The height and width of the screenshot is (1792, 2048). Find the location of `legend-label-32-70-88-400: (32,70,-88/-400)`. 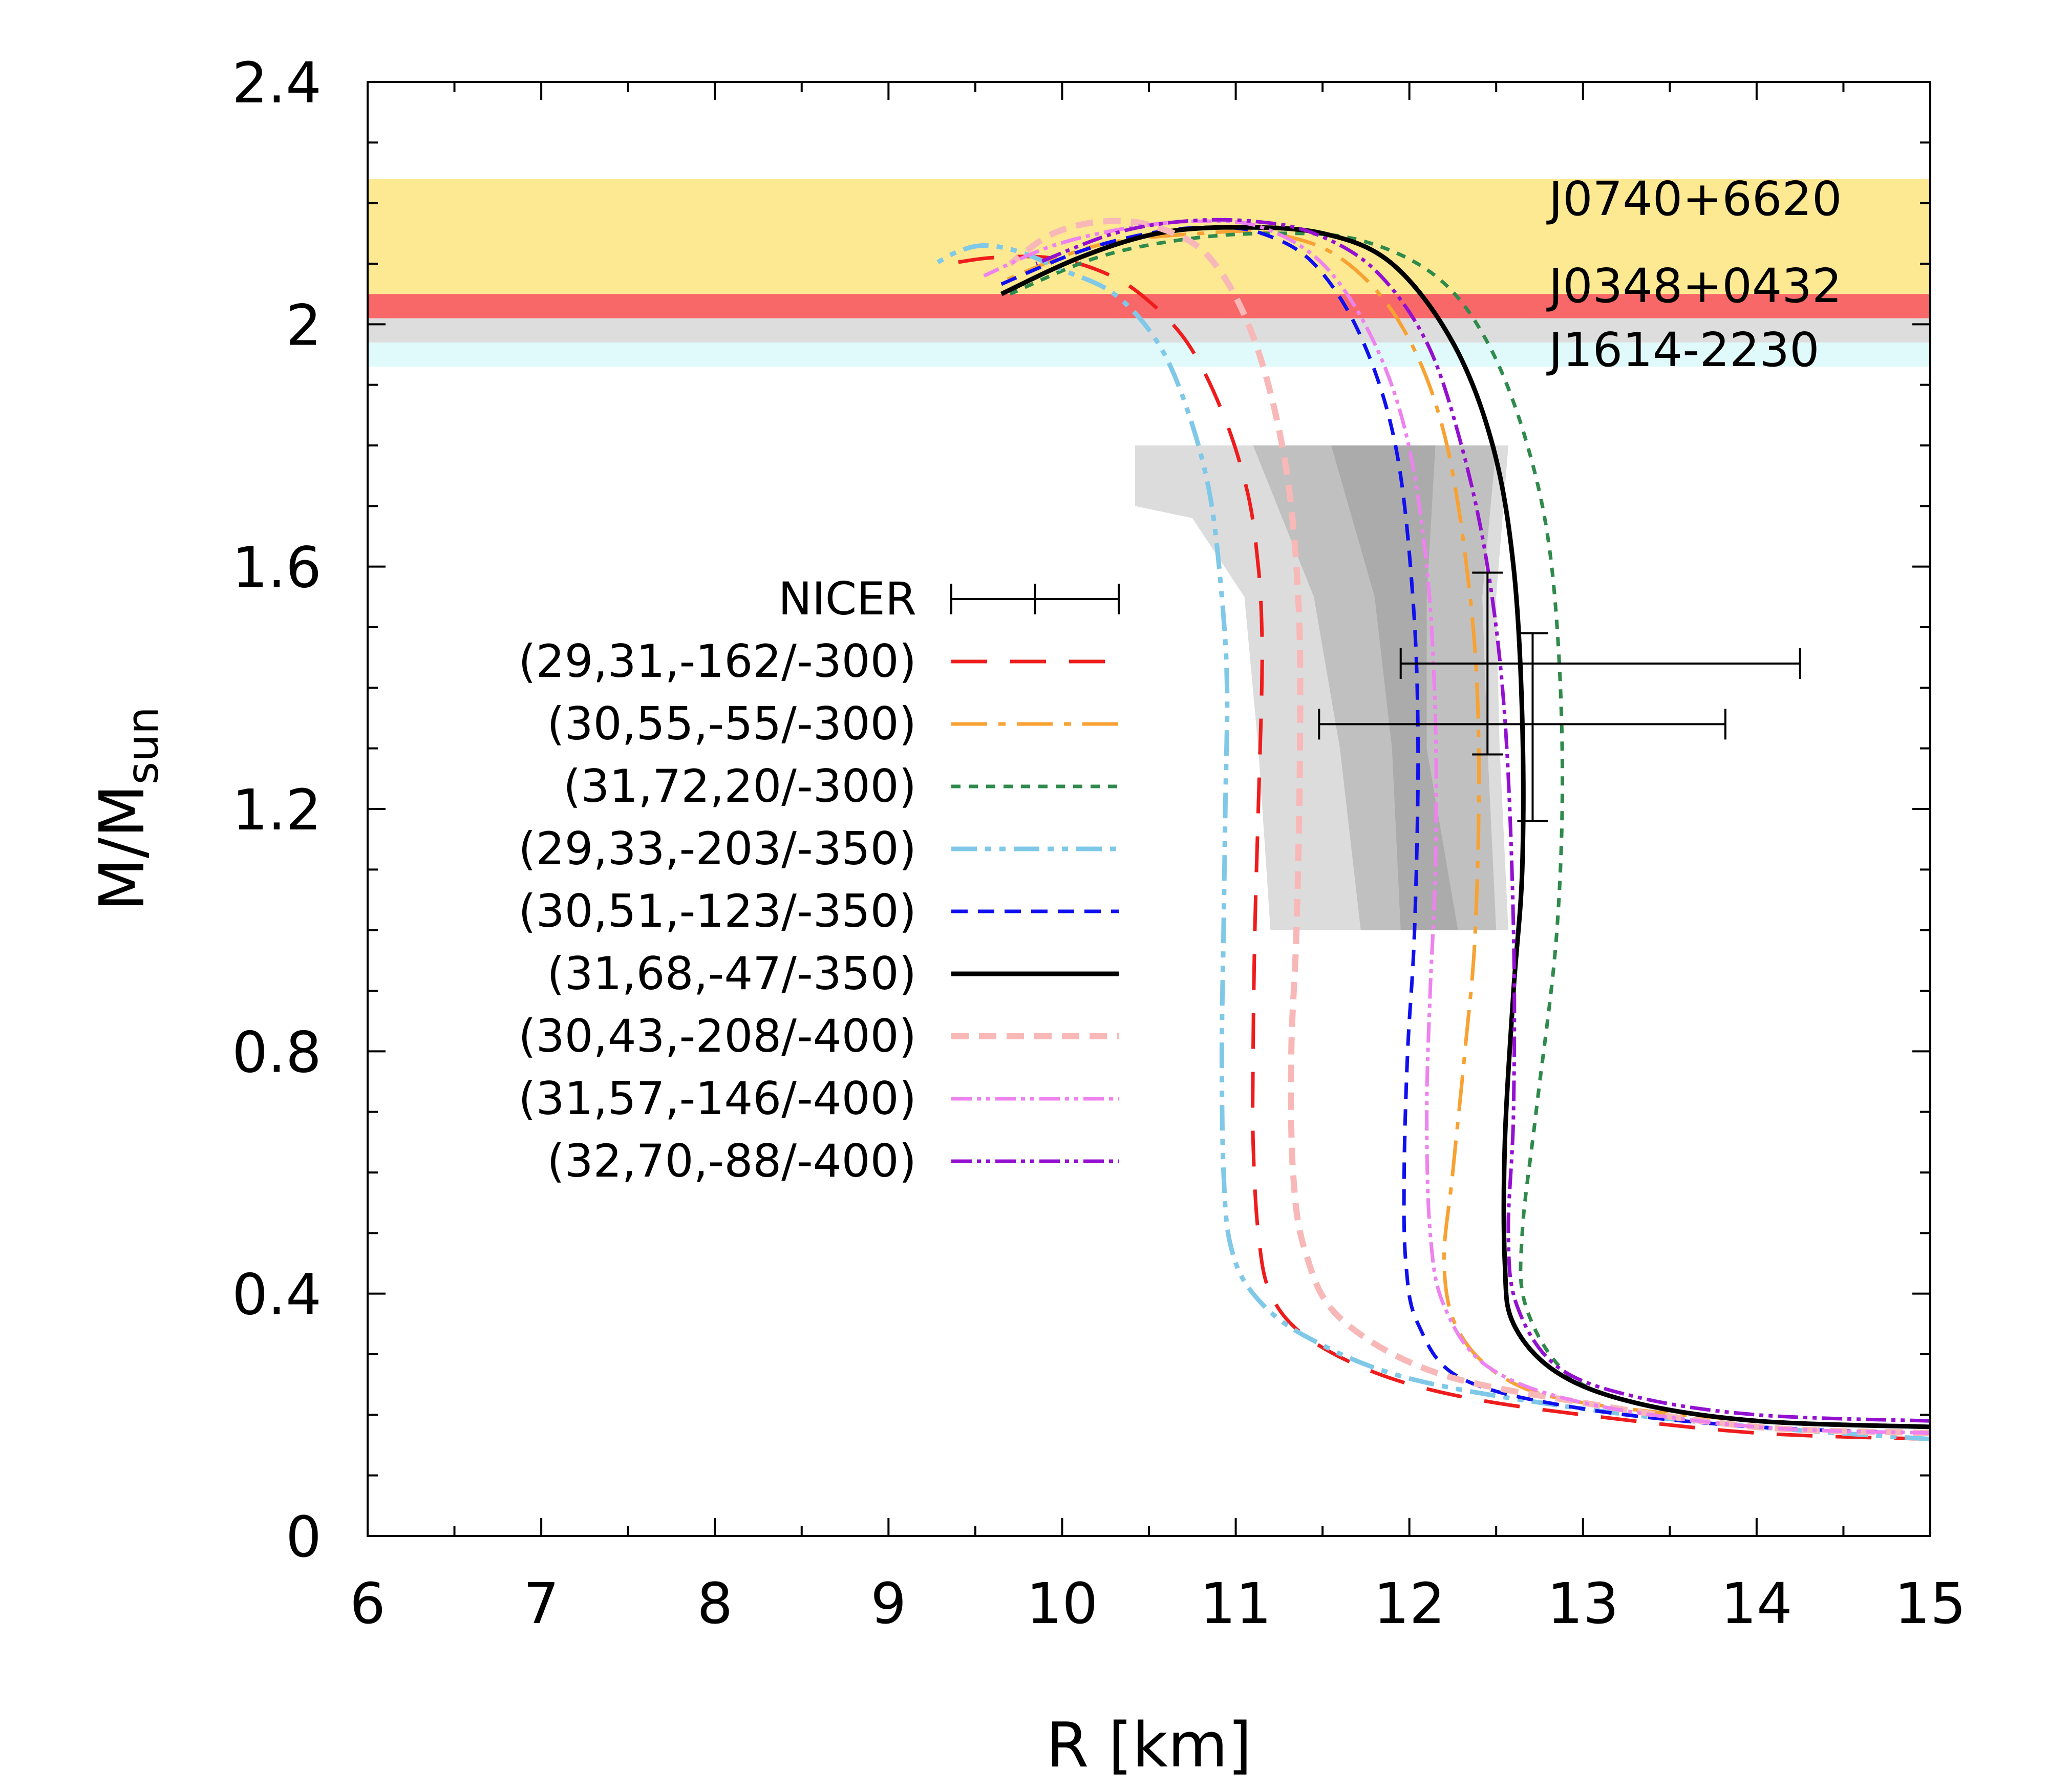

legend-label-32-70-88-400: (32,70,-88/-400) is located at coordinates (731, 1161).